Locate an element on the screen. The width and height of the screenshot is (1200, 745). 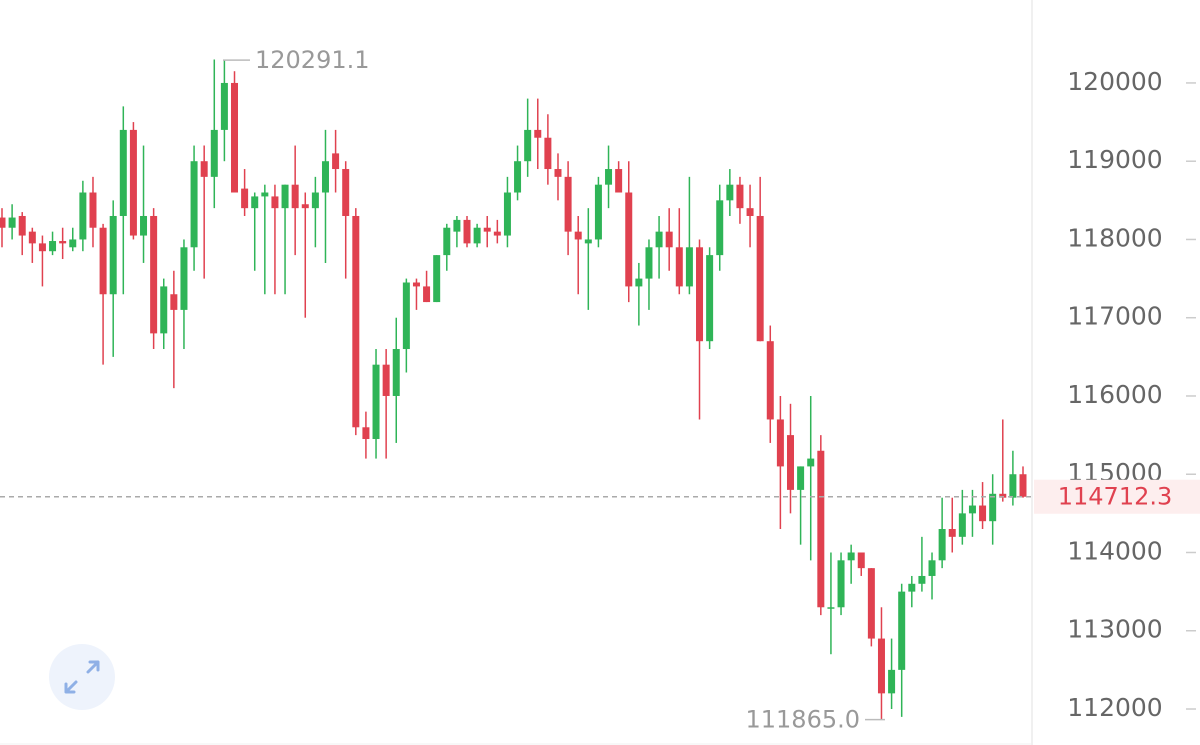
low-marker-label: 111865.0 is located at coordinates (802, 720).